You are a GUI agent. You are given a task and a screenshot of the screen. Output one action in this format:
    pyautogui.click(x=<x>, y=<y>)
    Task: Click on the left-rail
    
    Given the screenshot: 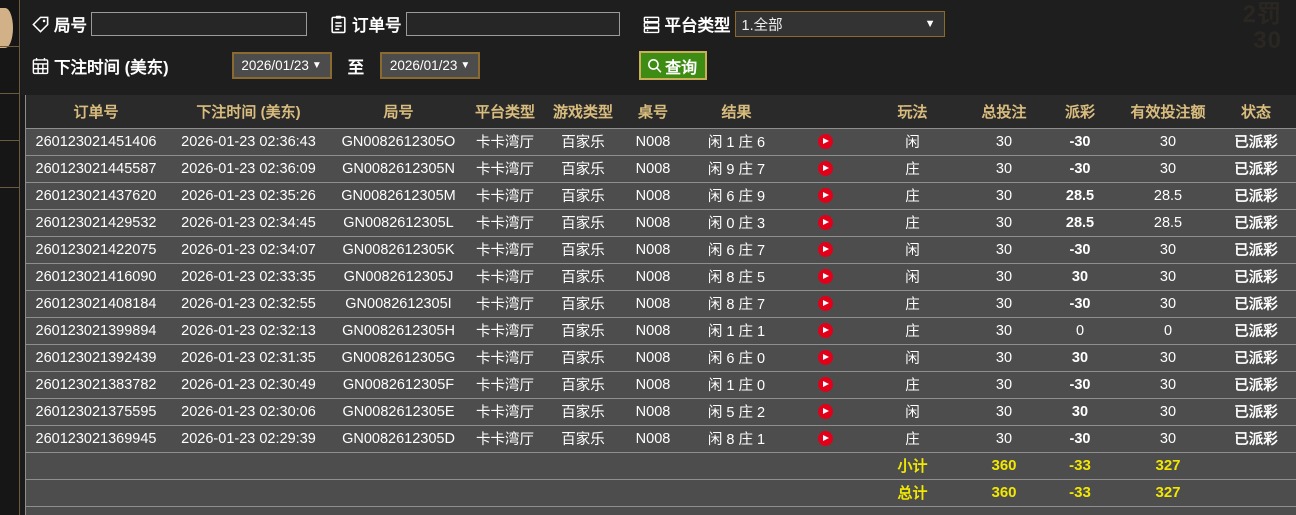 What is the action you would take?
    pyautogui.click(x=10, y=257)
    